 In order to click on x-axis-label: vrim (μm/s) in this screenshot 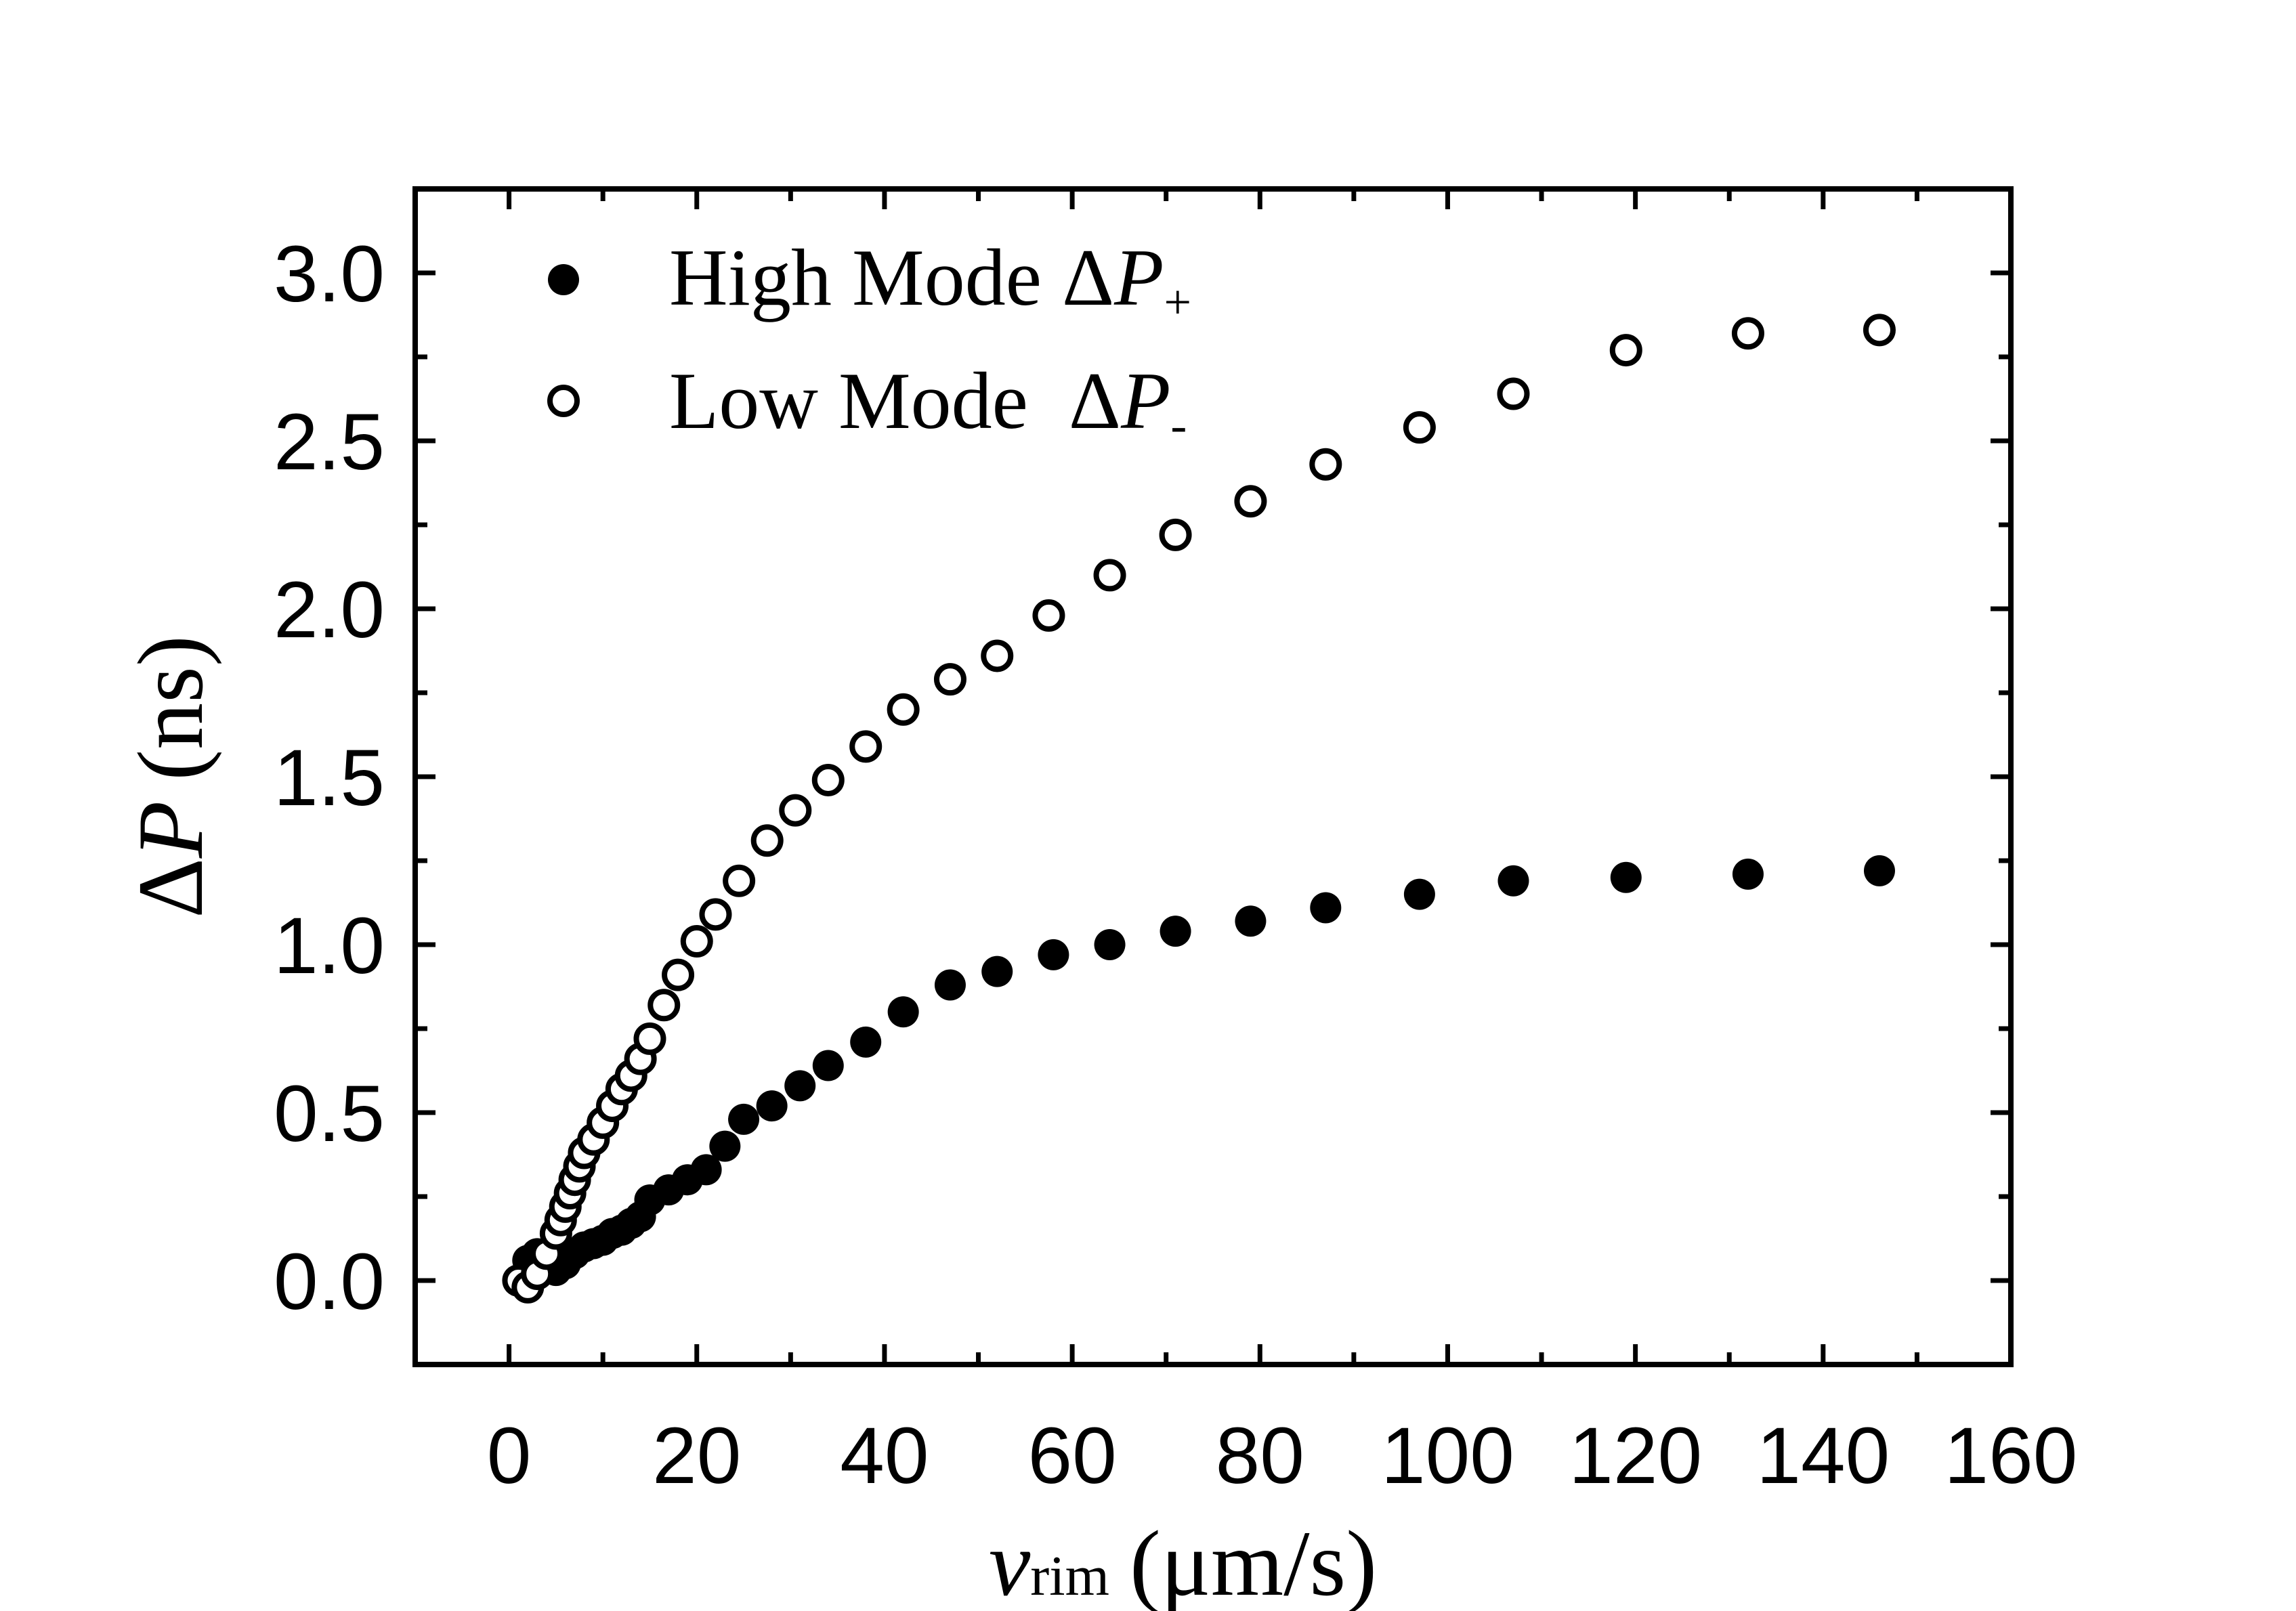, I will do `click(1183, 1561)`.